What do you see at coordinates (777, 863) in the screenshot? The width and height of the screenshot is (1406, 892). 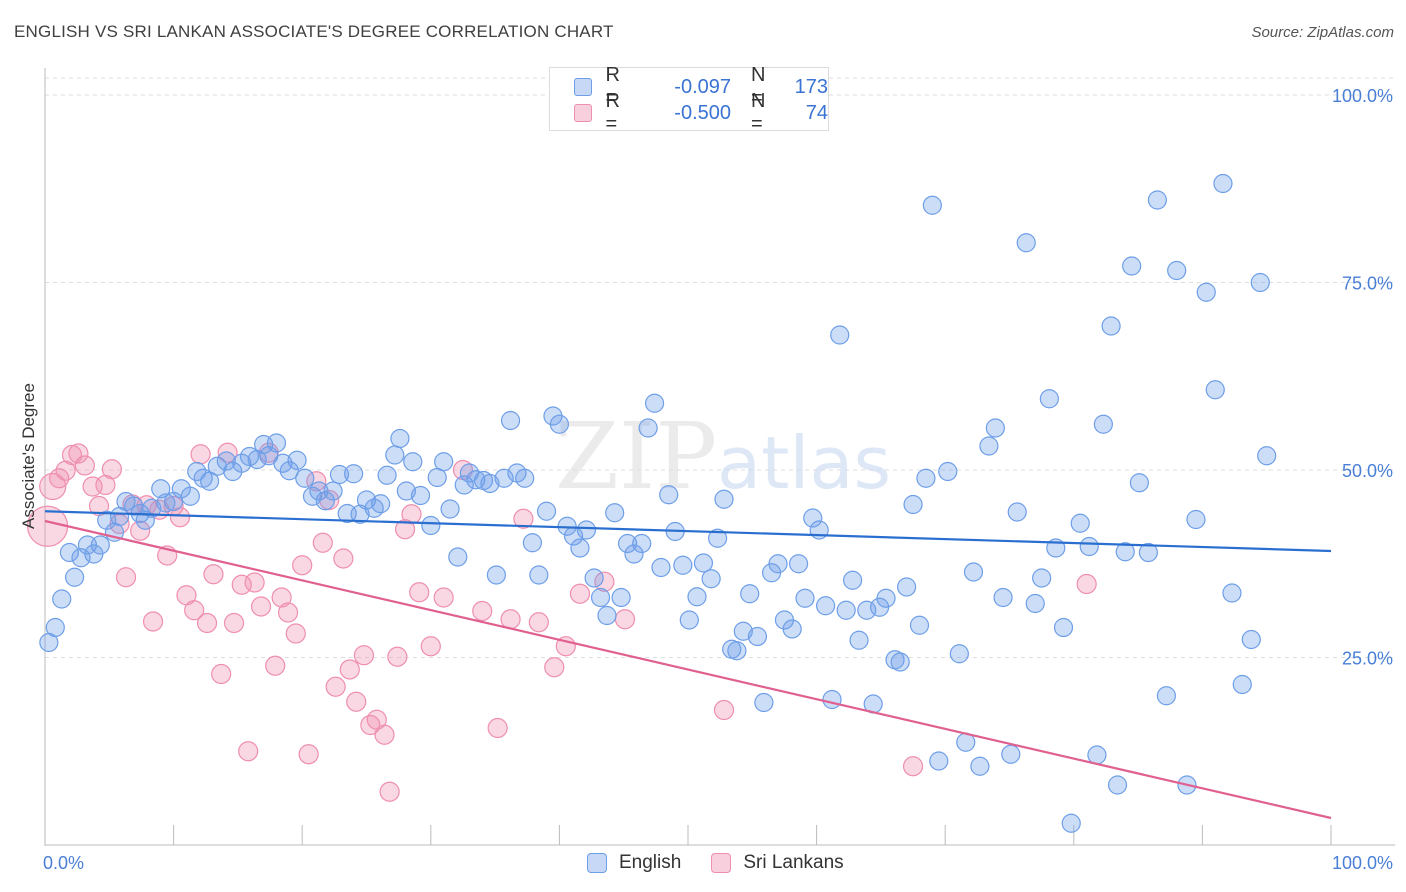 I see `series-legend-sri-lankans: Sri Lankans` at bounding box center [777, 863].